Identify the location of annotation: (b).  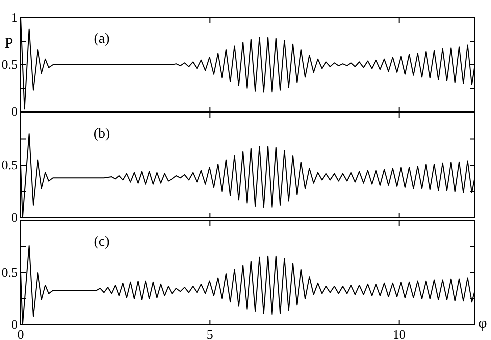
(102, 134).